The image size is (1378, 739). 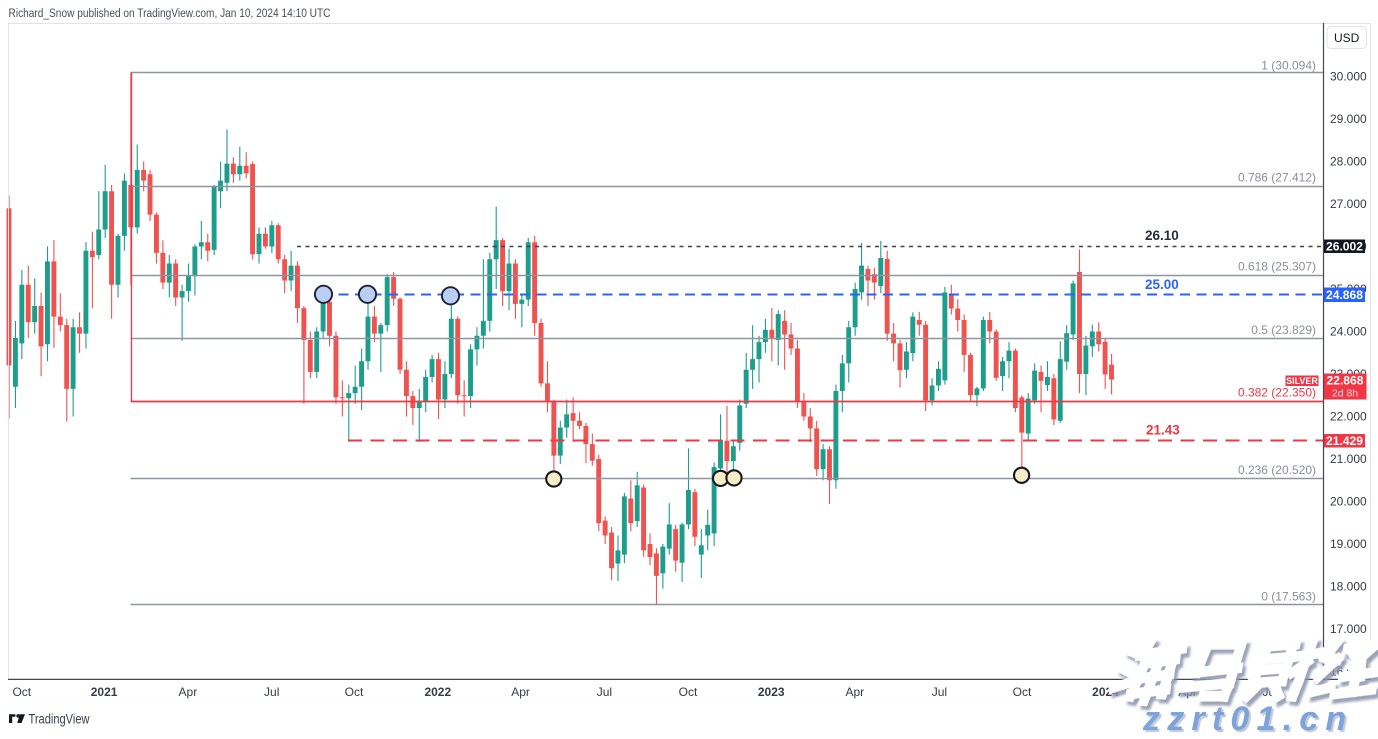 What do you see at coordinates (1288, 597) in the screenshot?
I see `svg-text: 0 (17.563)` at bounding box center [1288, 597].